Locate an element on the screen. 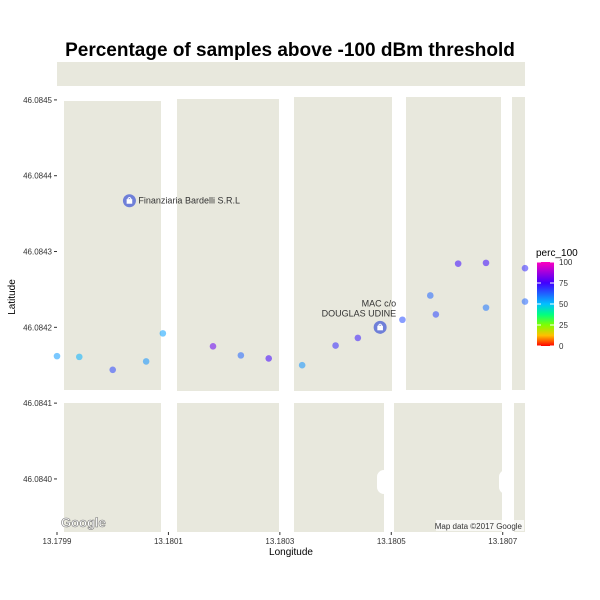 The height and width of the screenshot is (600, 600). legend-tick-label: 25 is located at coordinates (563, 325).